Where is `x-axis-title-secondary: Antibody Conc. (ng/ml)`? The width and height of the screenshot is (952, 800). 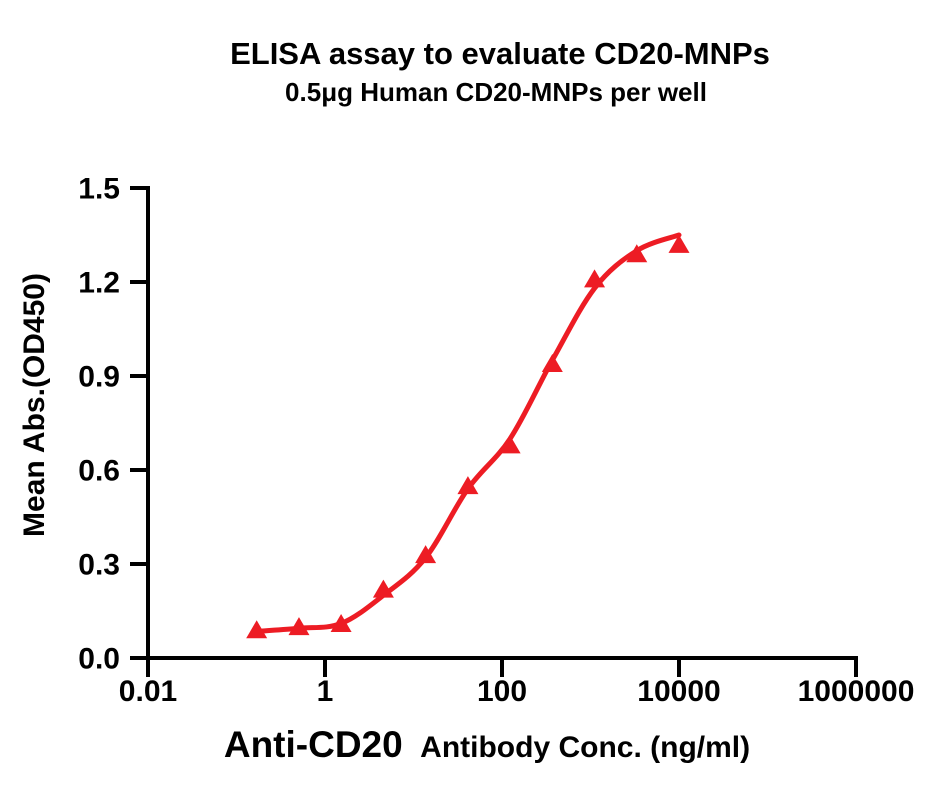 x-axis-title-secondary: Antibody Conc. (ng/ml) is located at coordinates (585, 747).